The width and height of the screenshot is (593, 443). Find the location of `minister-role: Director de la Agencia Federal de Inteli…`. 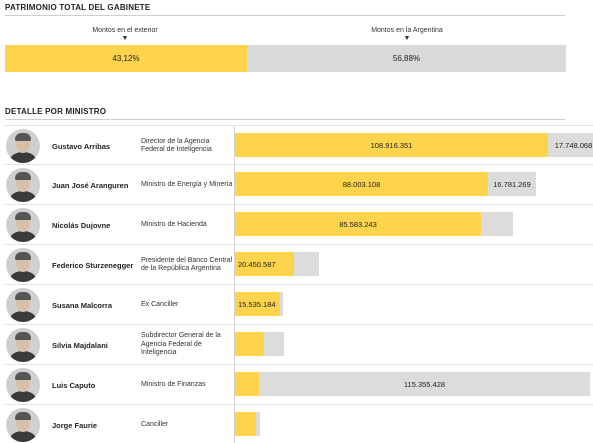

minister-role: Director de la Agencia Federal de Inteli… is located at coordinates (176, 145).